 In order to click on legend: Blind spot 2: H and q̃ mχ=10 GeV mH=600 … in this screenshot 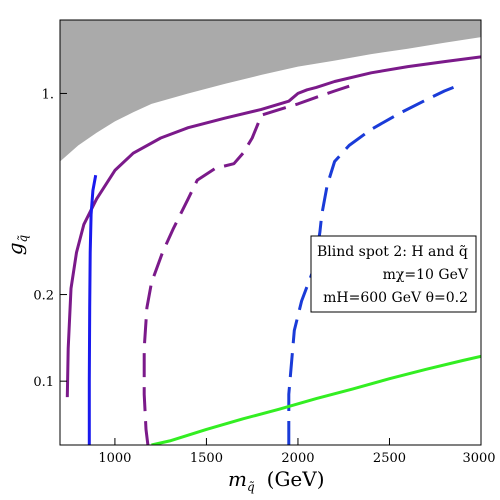, I will do `click(393, 274)`.